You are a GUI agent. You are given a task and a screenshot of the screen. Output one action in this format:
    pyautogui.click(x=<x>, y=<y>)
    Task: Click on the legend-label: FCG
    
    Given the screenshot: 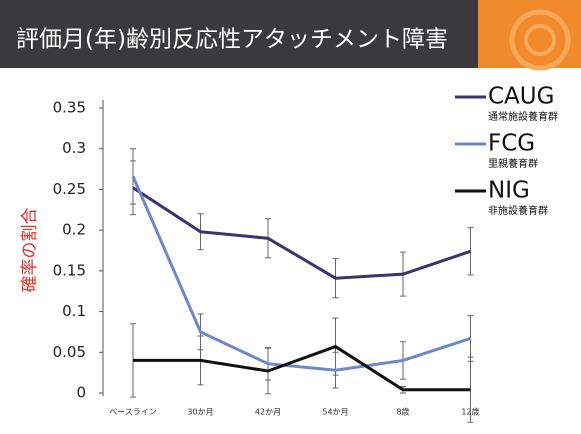 What is the action you would take?
    pyautogui.click(x=511, y=144)
    